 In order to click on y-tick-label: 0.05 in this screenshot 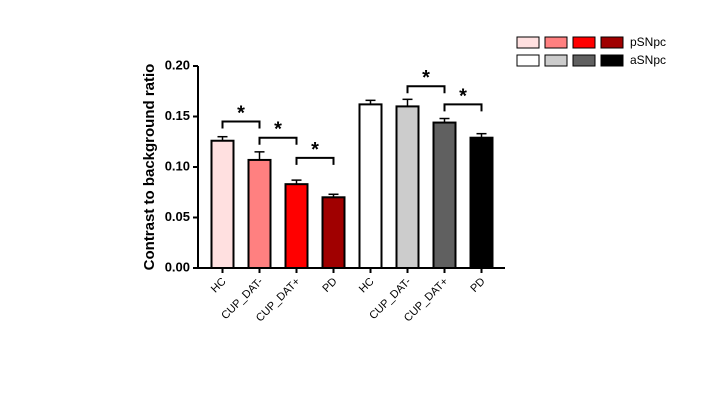, I will do `click(177, 216)`.